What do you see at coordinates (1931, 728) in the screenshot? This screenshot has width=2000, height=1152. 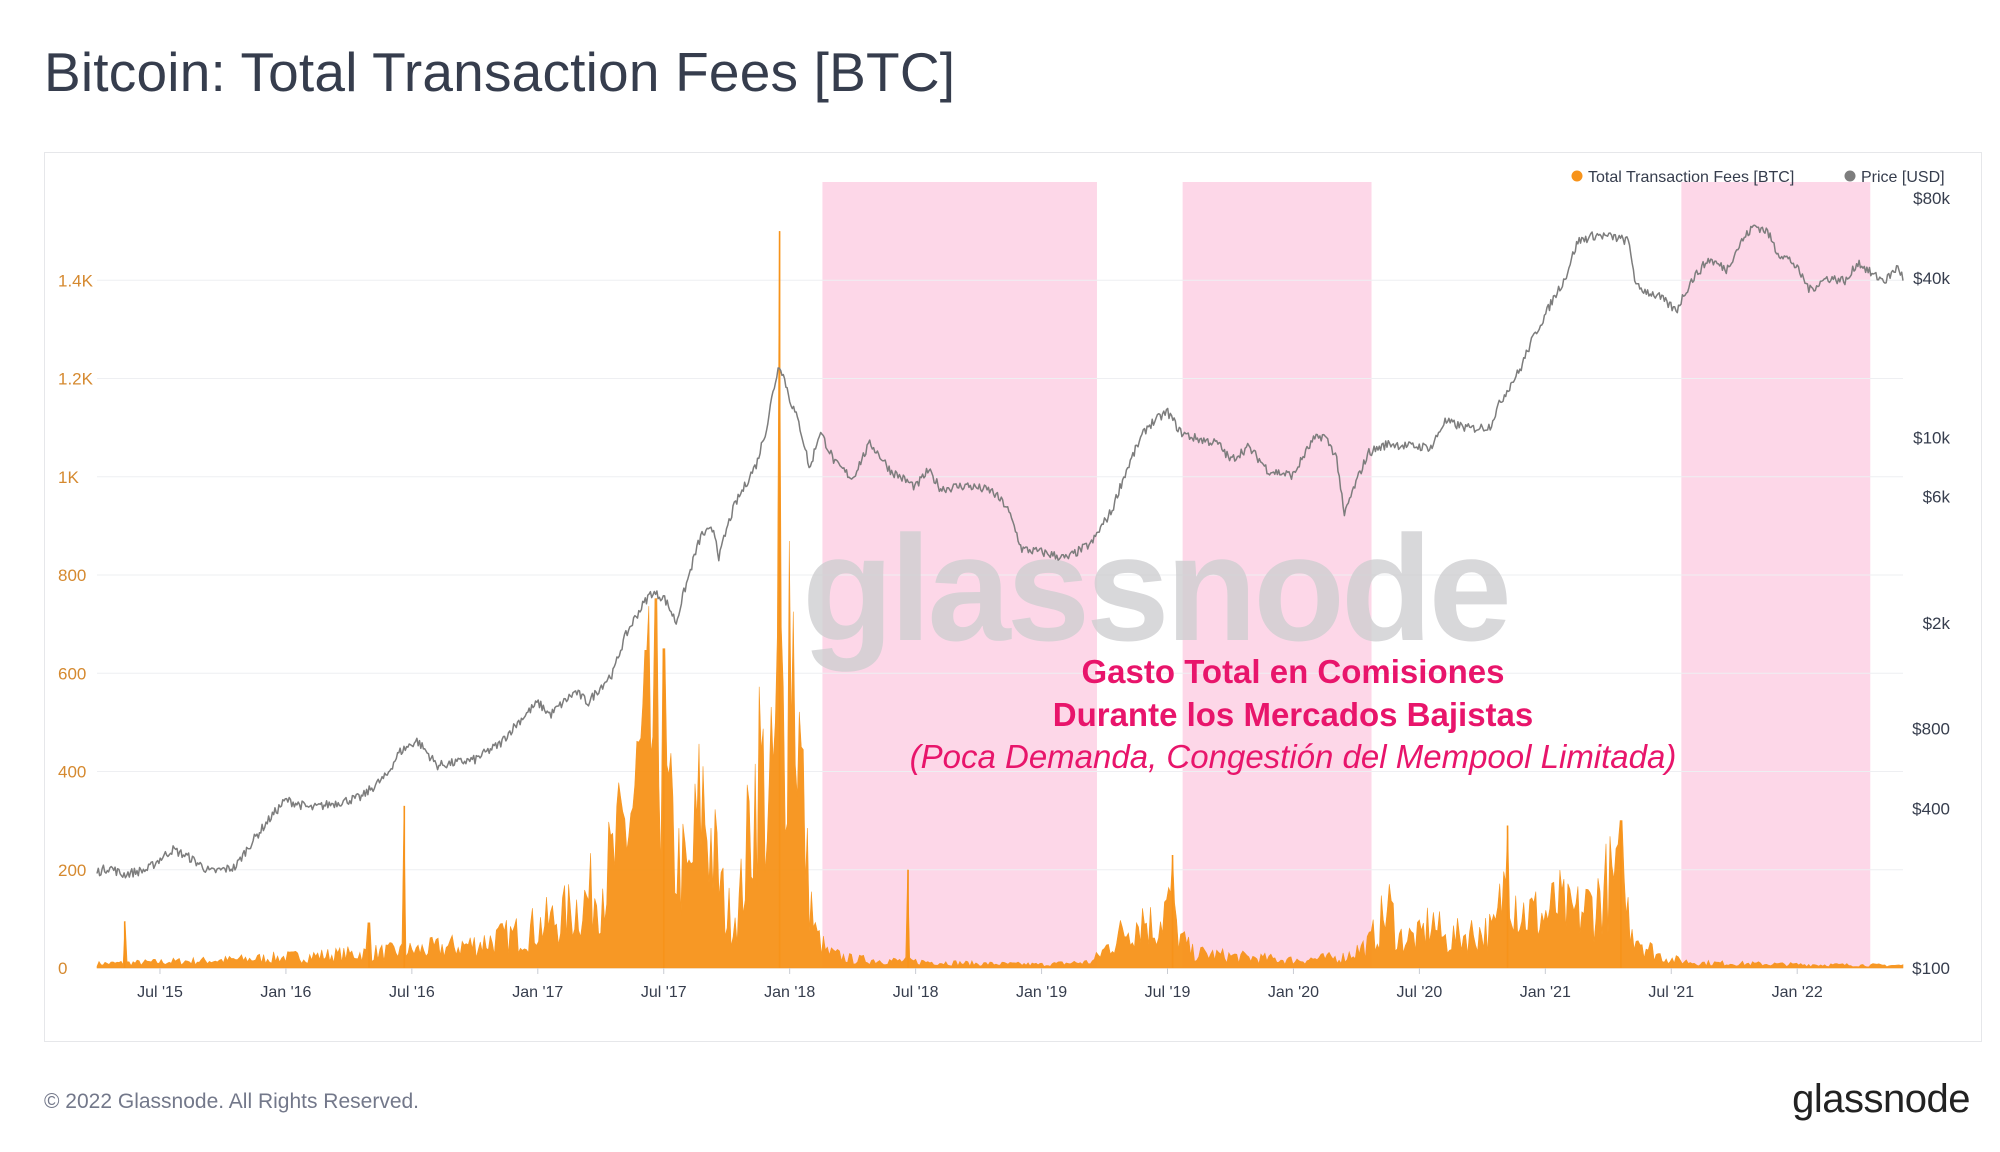 I see `right-axis-tick-label: $800` at bounding box center [1931, 728].